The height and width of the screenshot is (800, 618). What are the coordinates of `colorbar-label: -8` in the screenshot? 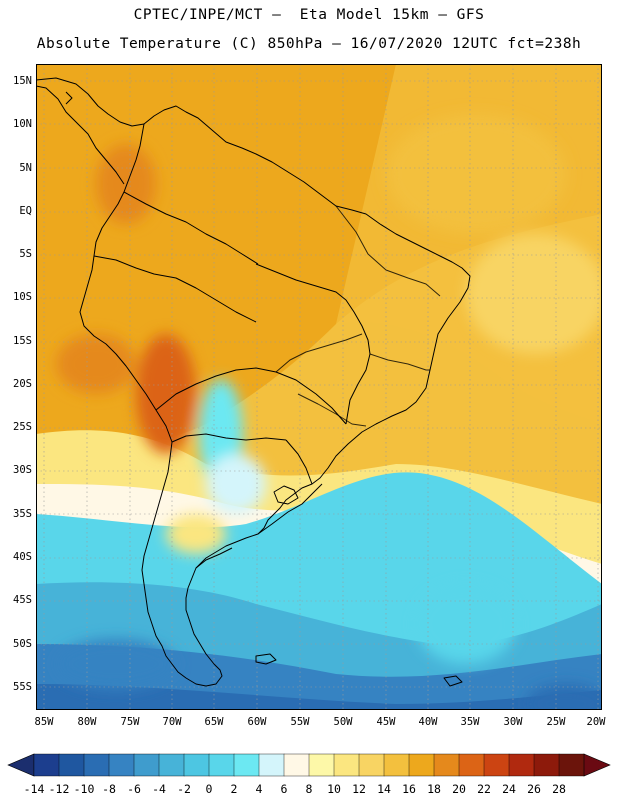 It's located at (109, 789).